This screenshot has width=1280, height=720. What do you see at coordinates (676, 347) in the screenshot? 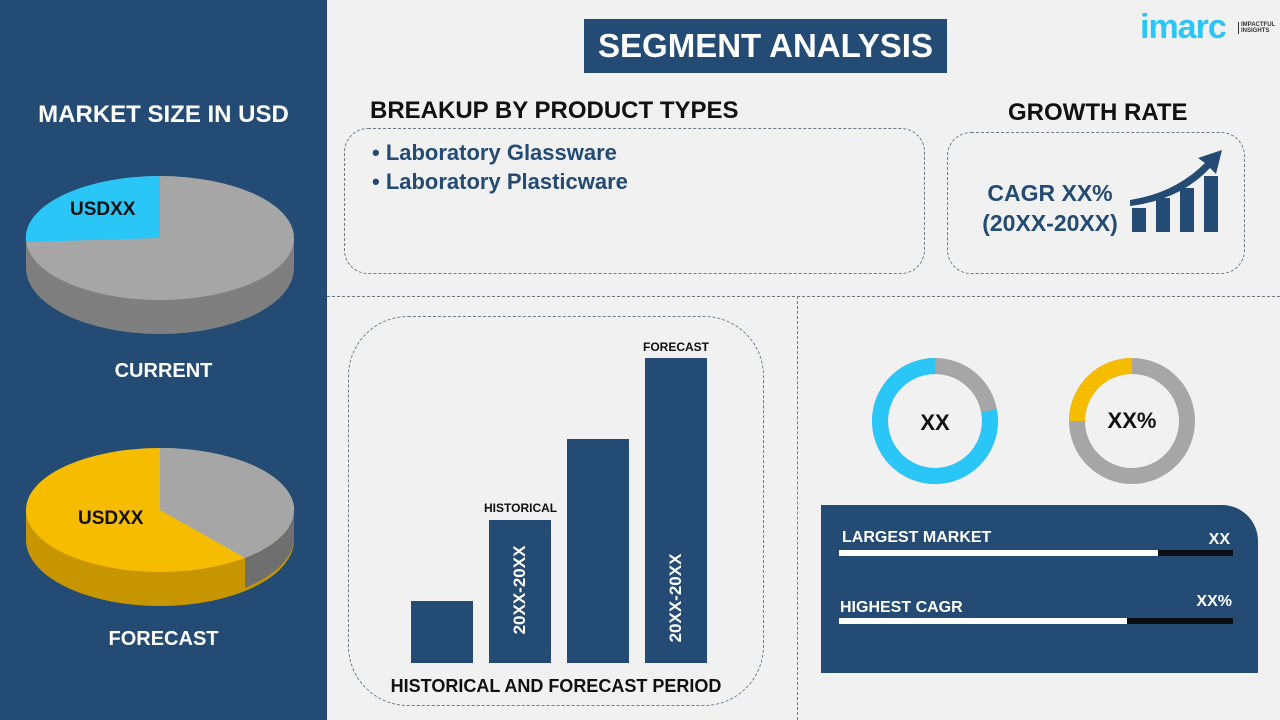
I see `forecast-bar-label: FORECAST` at bounding box center [676, 347].